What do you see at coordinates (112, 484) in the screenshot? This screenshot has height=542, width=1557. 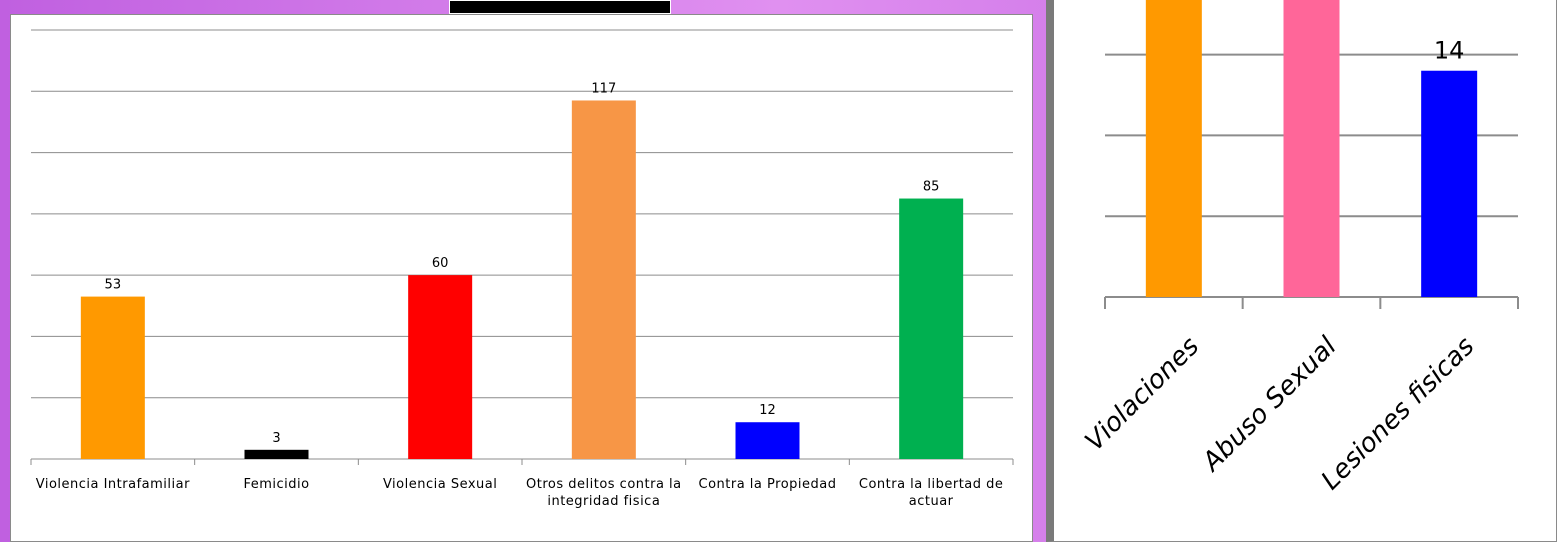 I see `x-tick-label: Violencia Intrafamiliar` at bounding box center [112, 484].